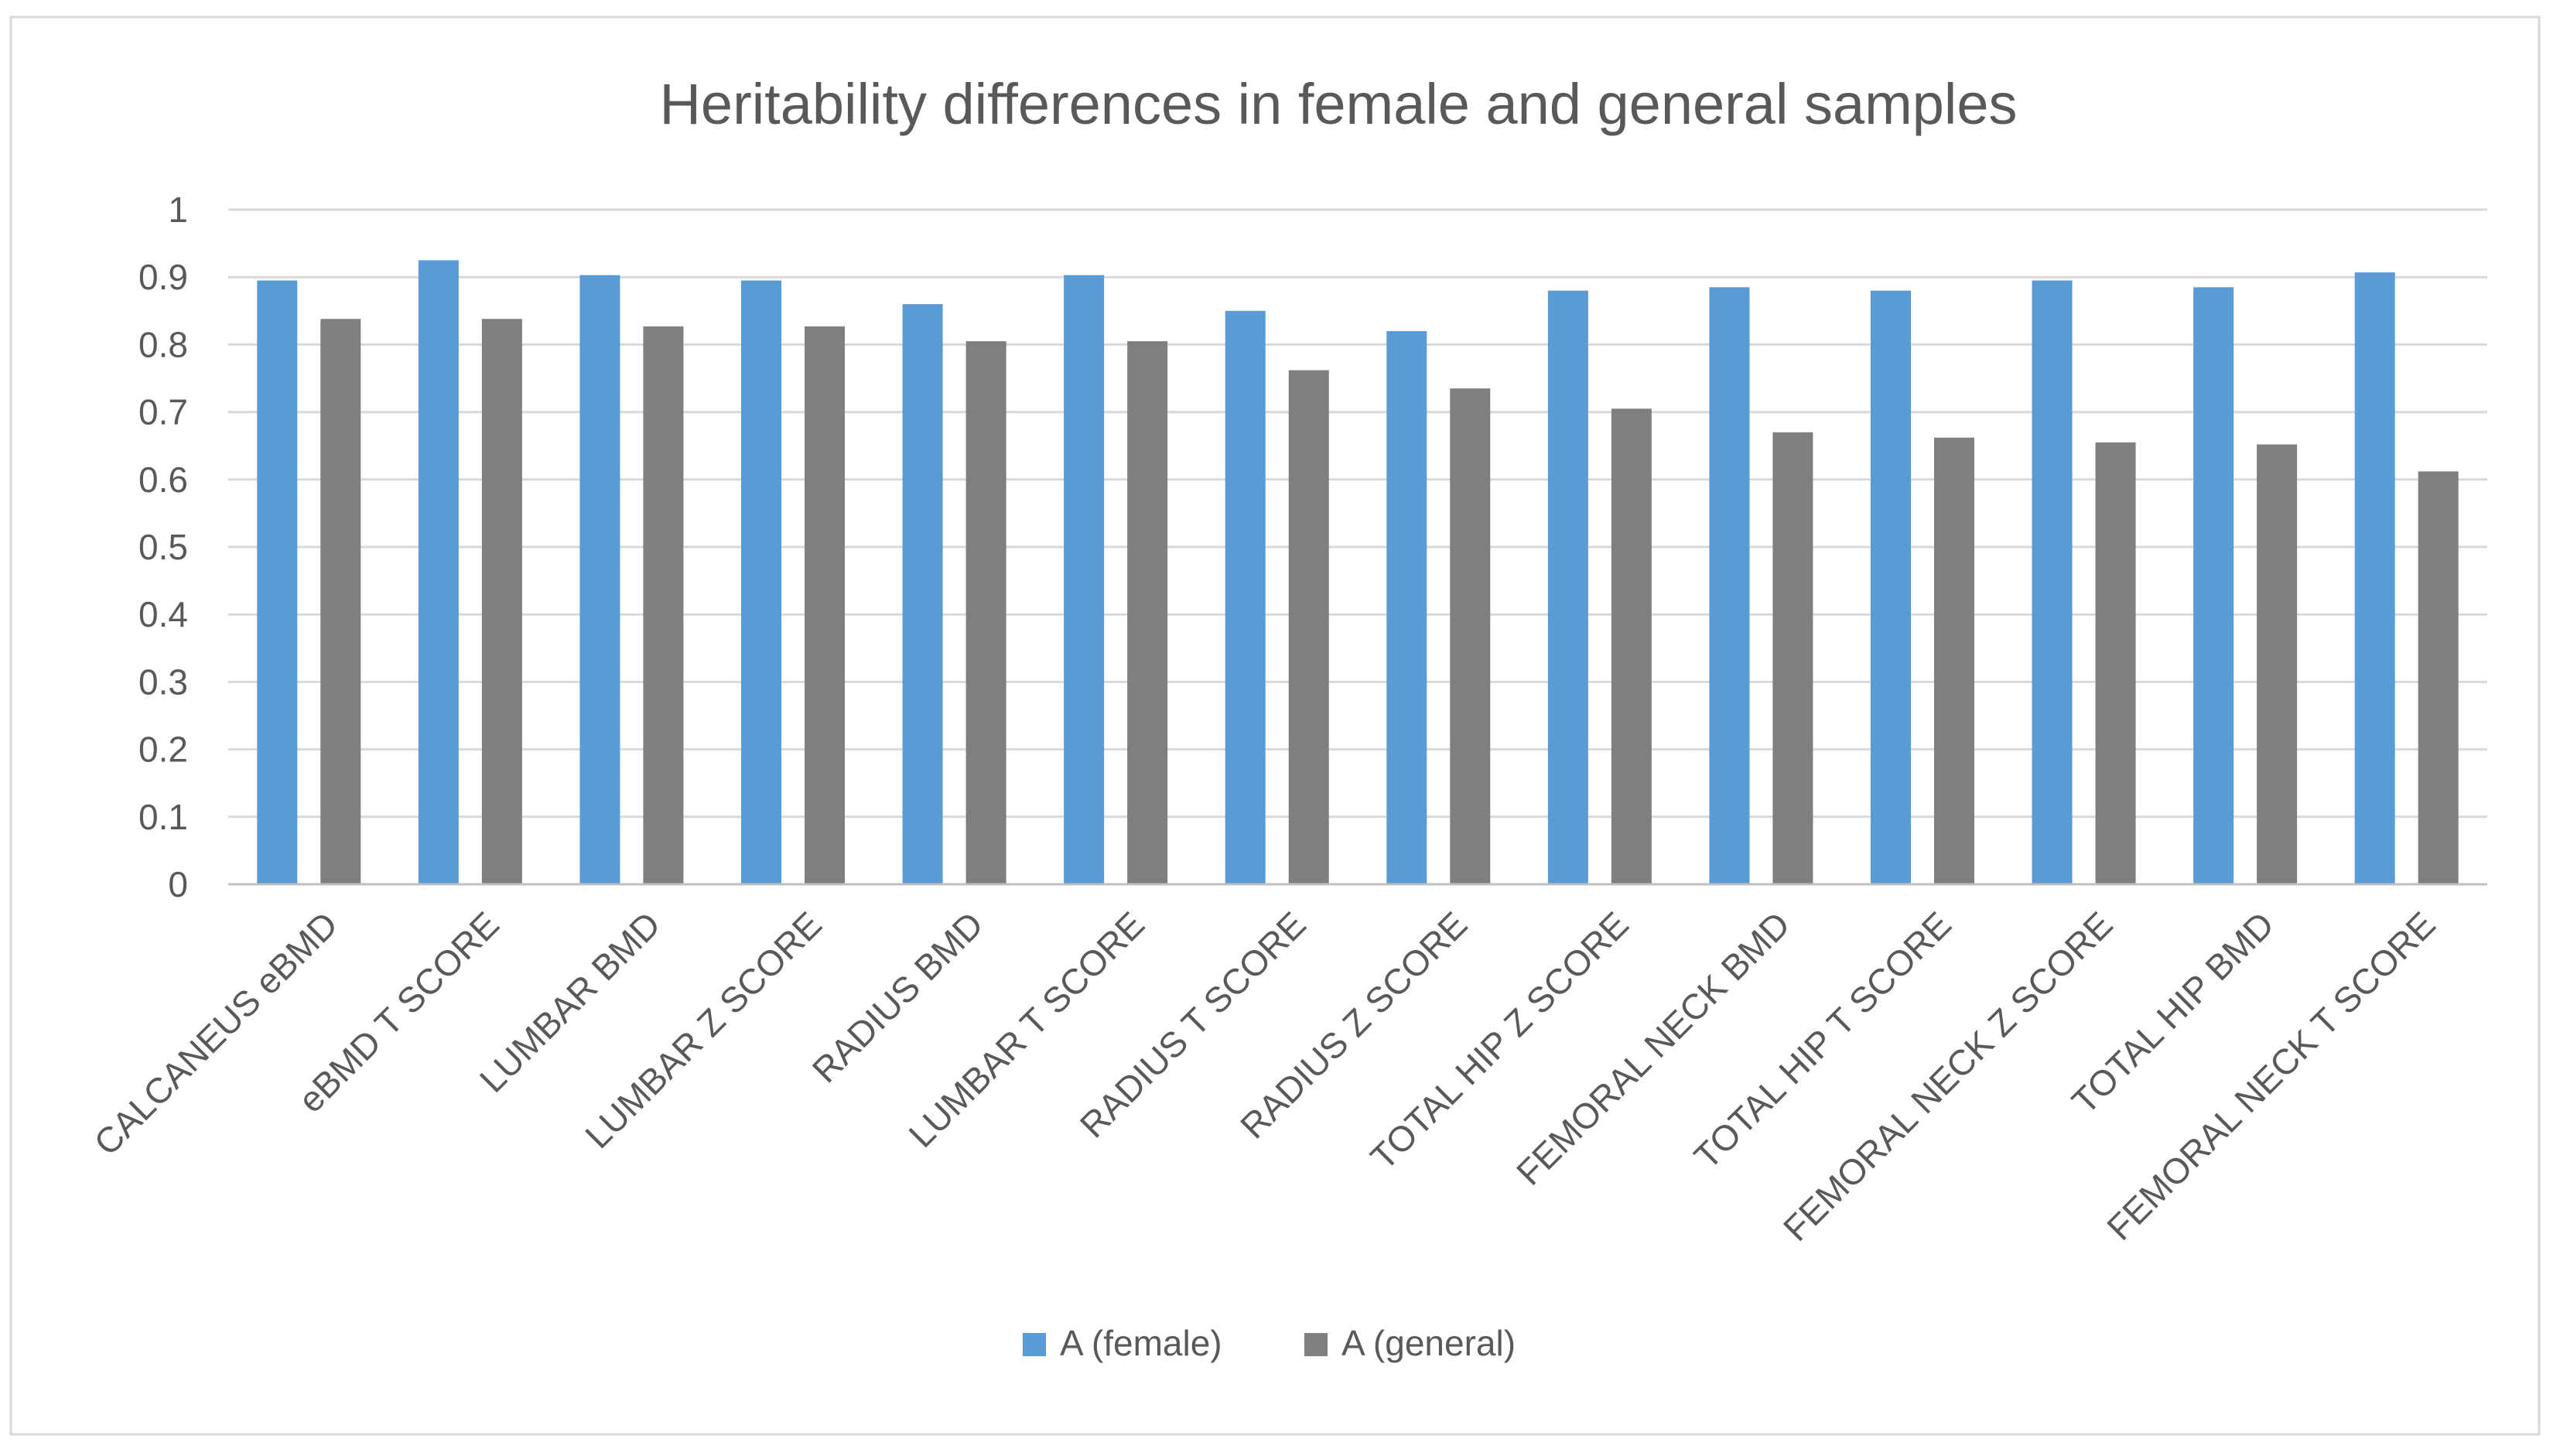 This screenshot has height=1456, width=2553. What do you see at coordinates (178, 884) in the screenshot?
I see `y-tick-label: 0` at bounding box center [178, 884].